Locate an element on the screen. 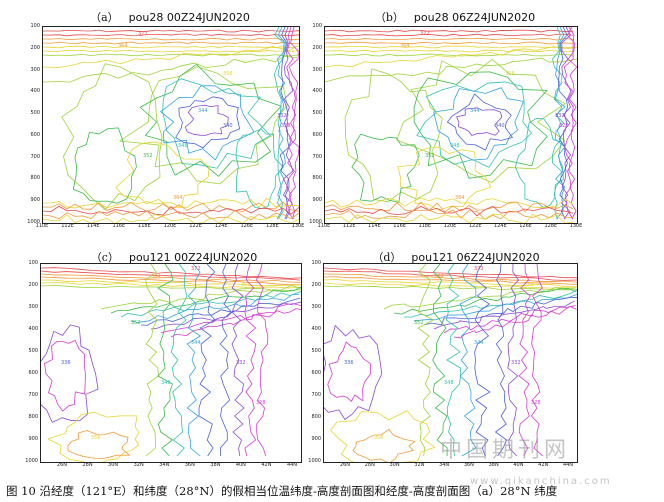 The width and height of the screenshot is (664, 502). y-tick-label: 800 is located at coordinates (316, 417).